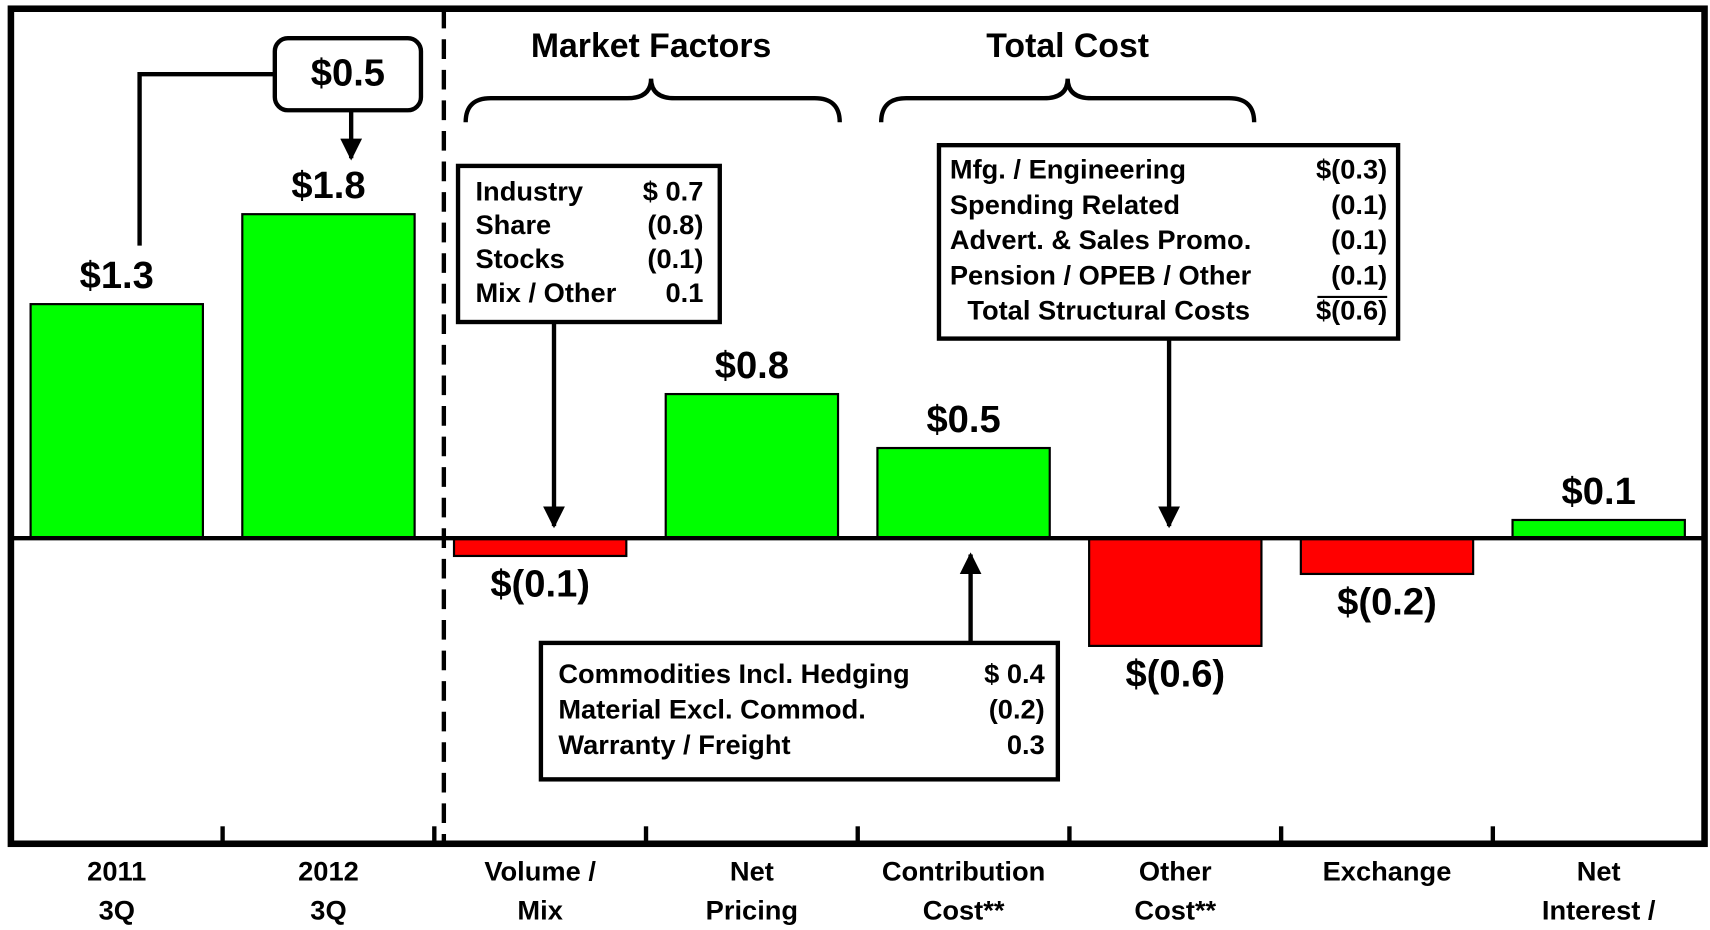 The width and height of the screenshot is (1710, 930). I want to click on breakdown-label: Mix / Other, so click(545, 292).